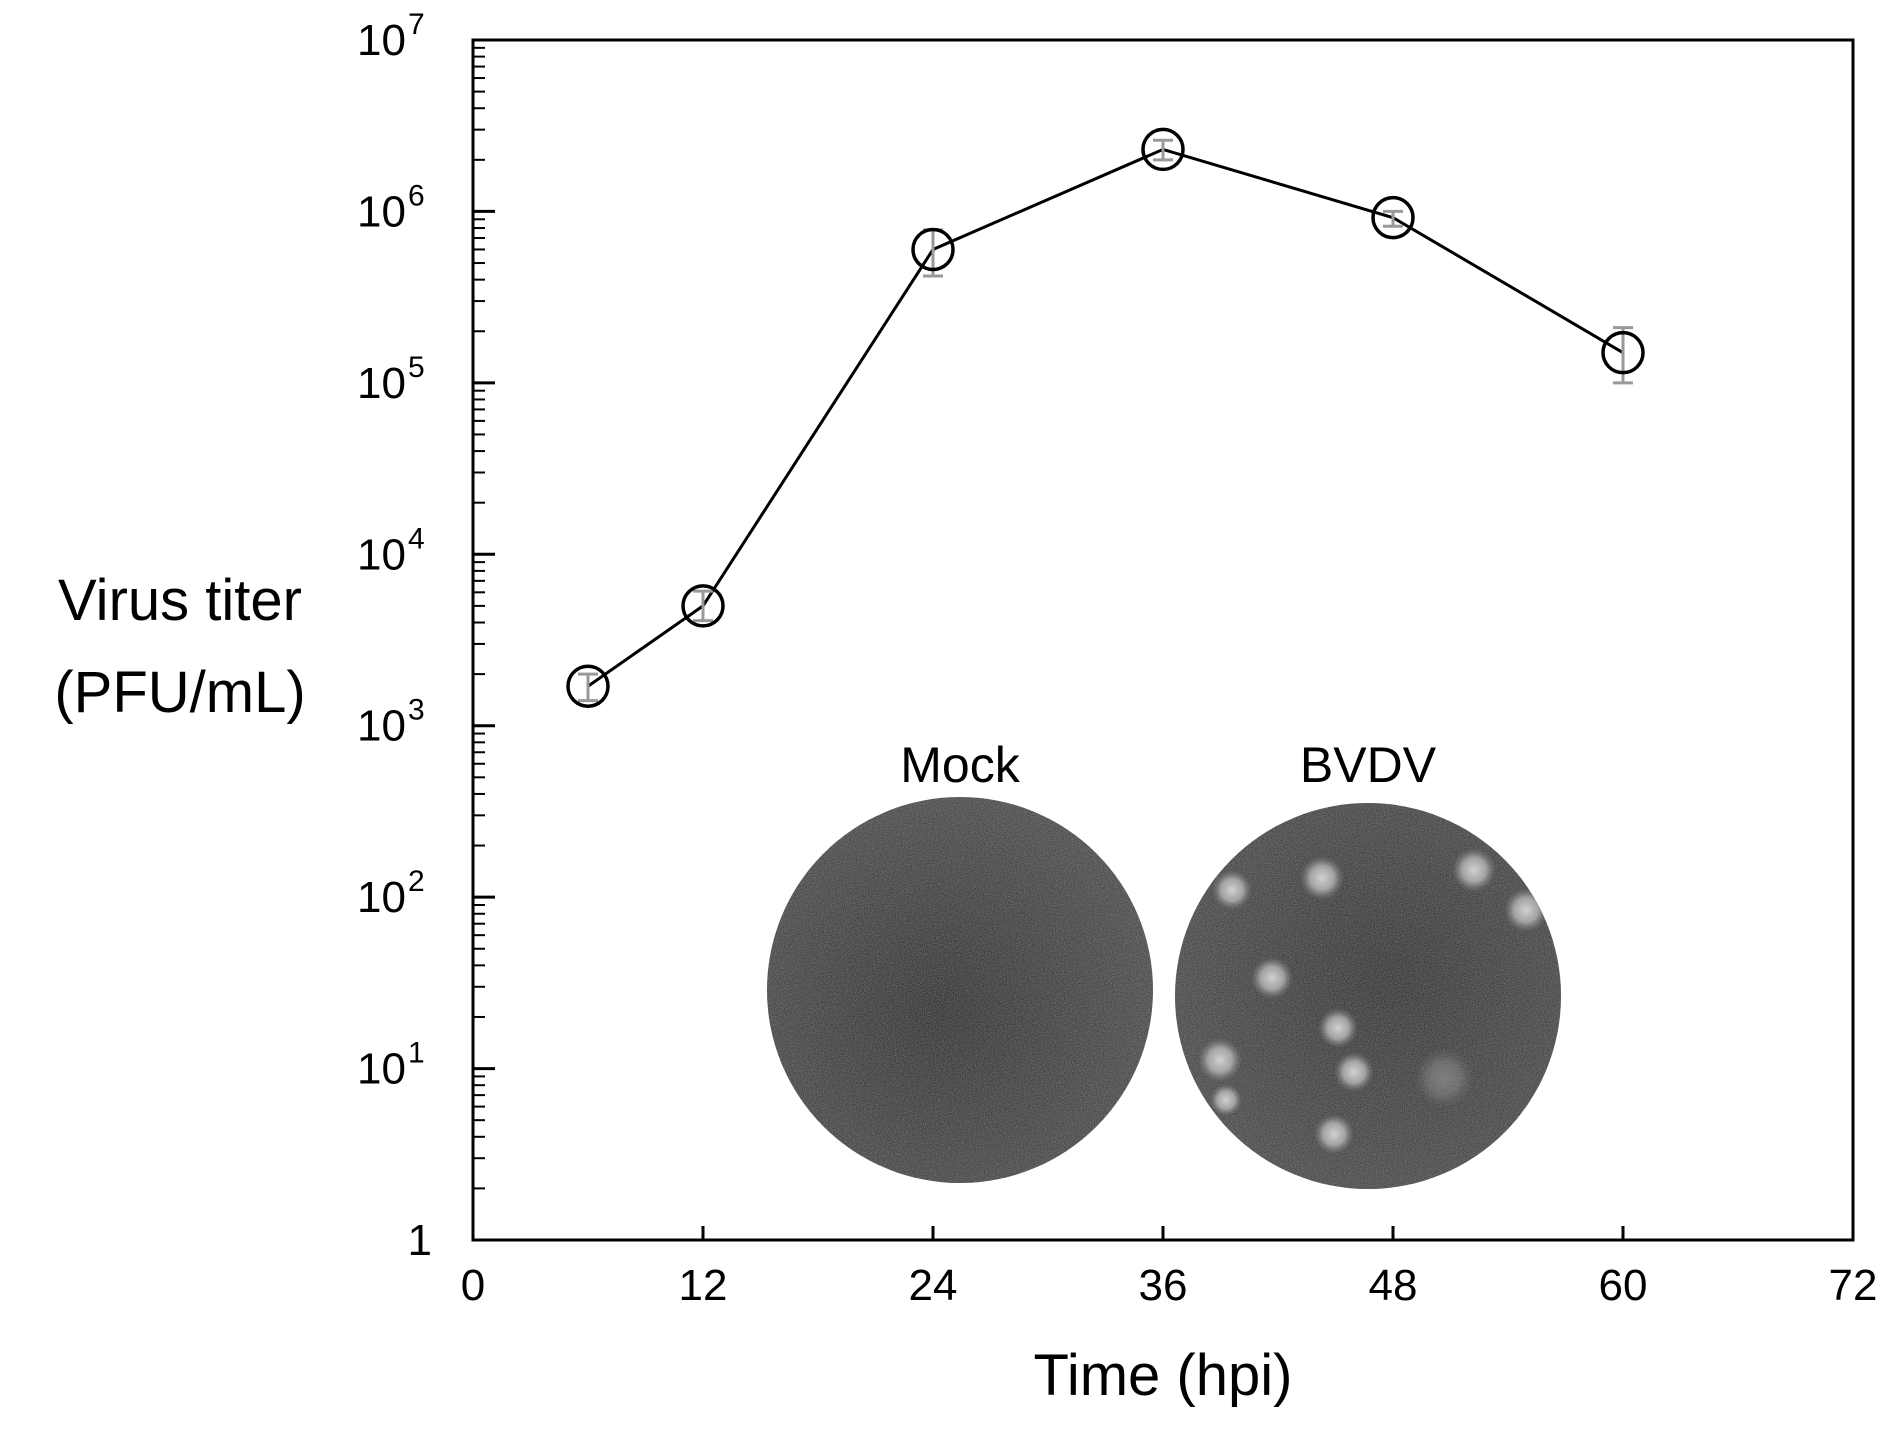 This screenshot has width=1897, height=1434. What do you see at coordinates (1393, 1285) in the screenshot?
I see `x-tick-label: 48` at bounding box center [1393, 1285].